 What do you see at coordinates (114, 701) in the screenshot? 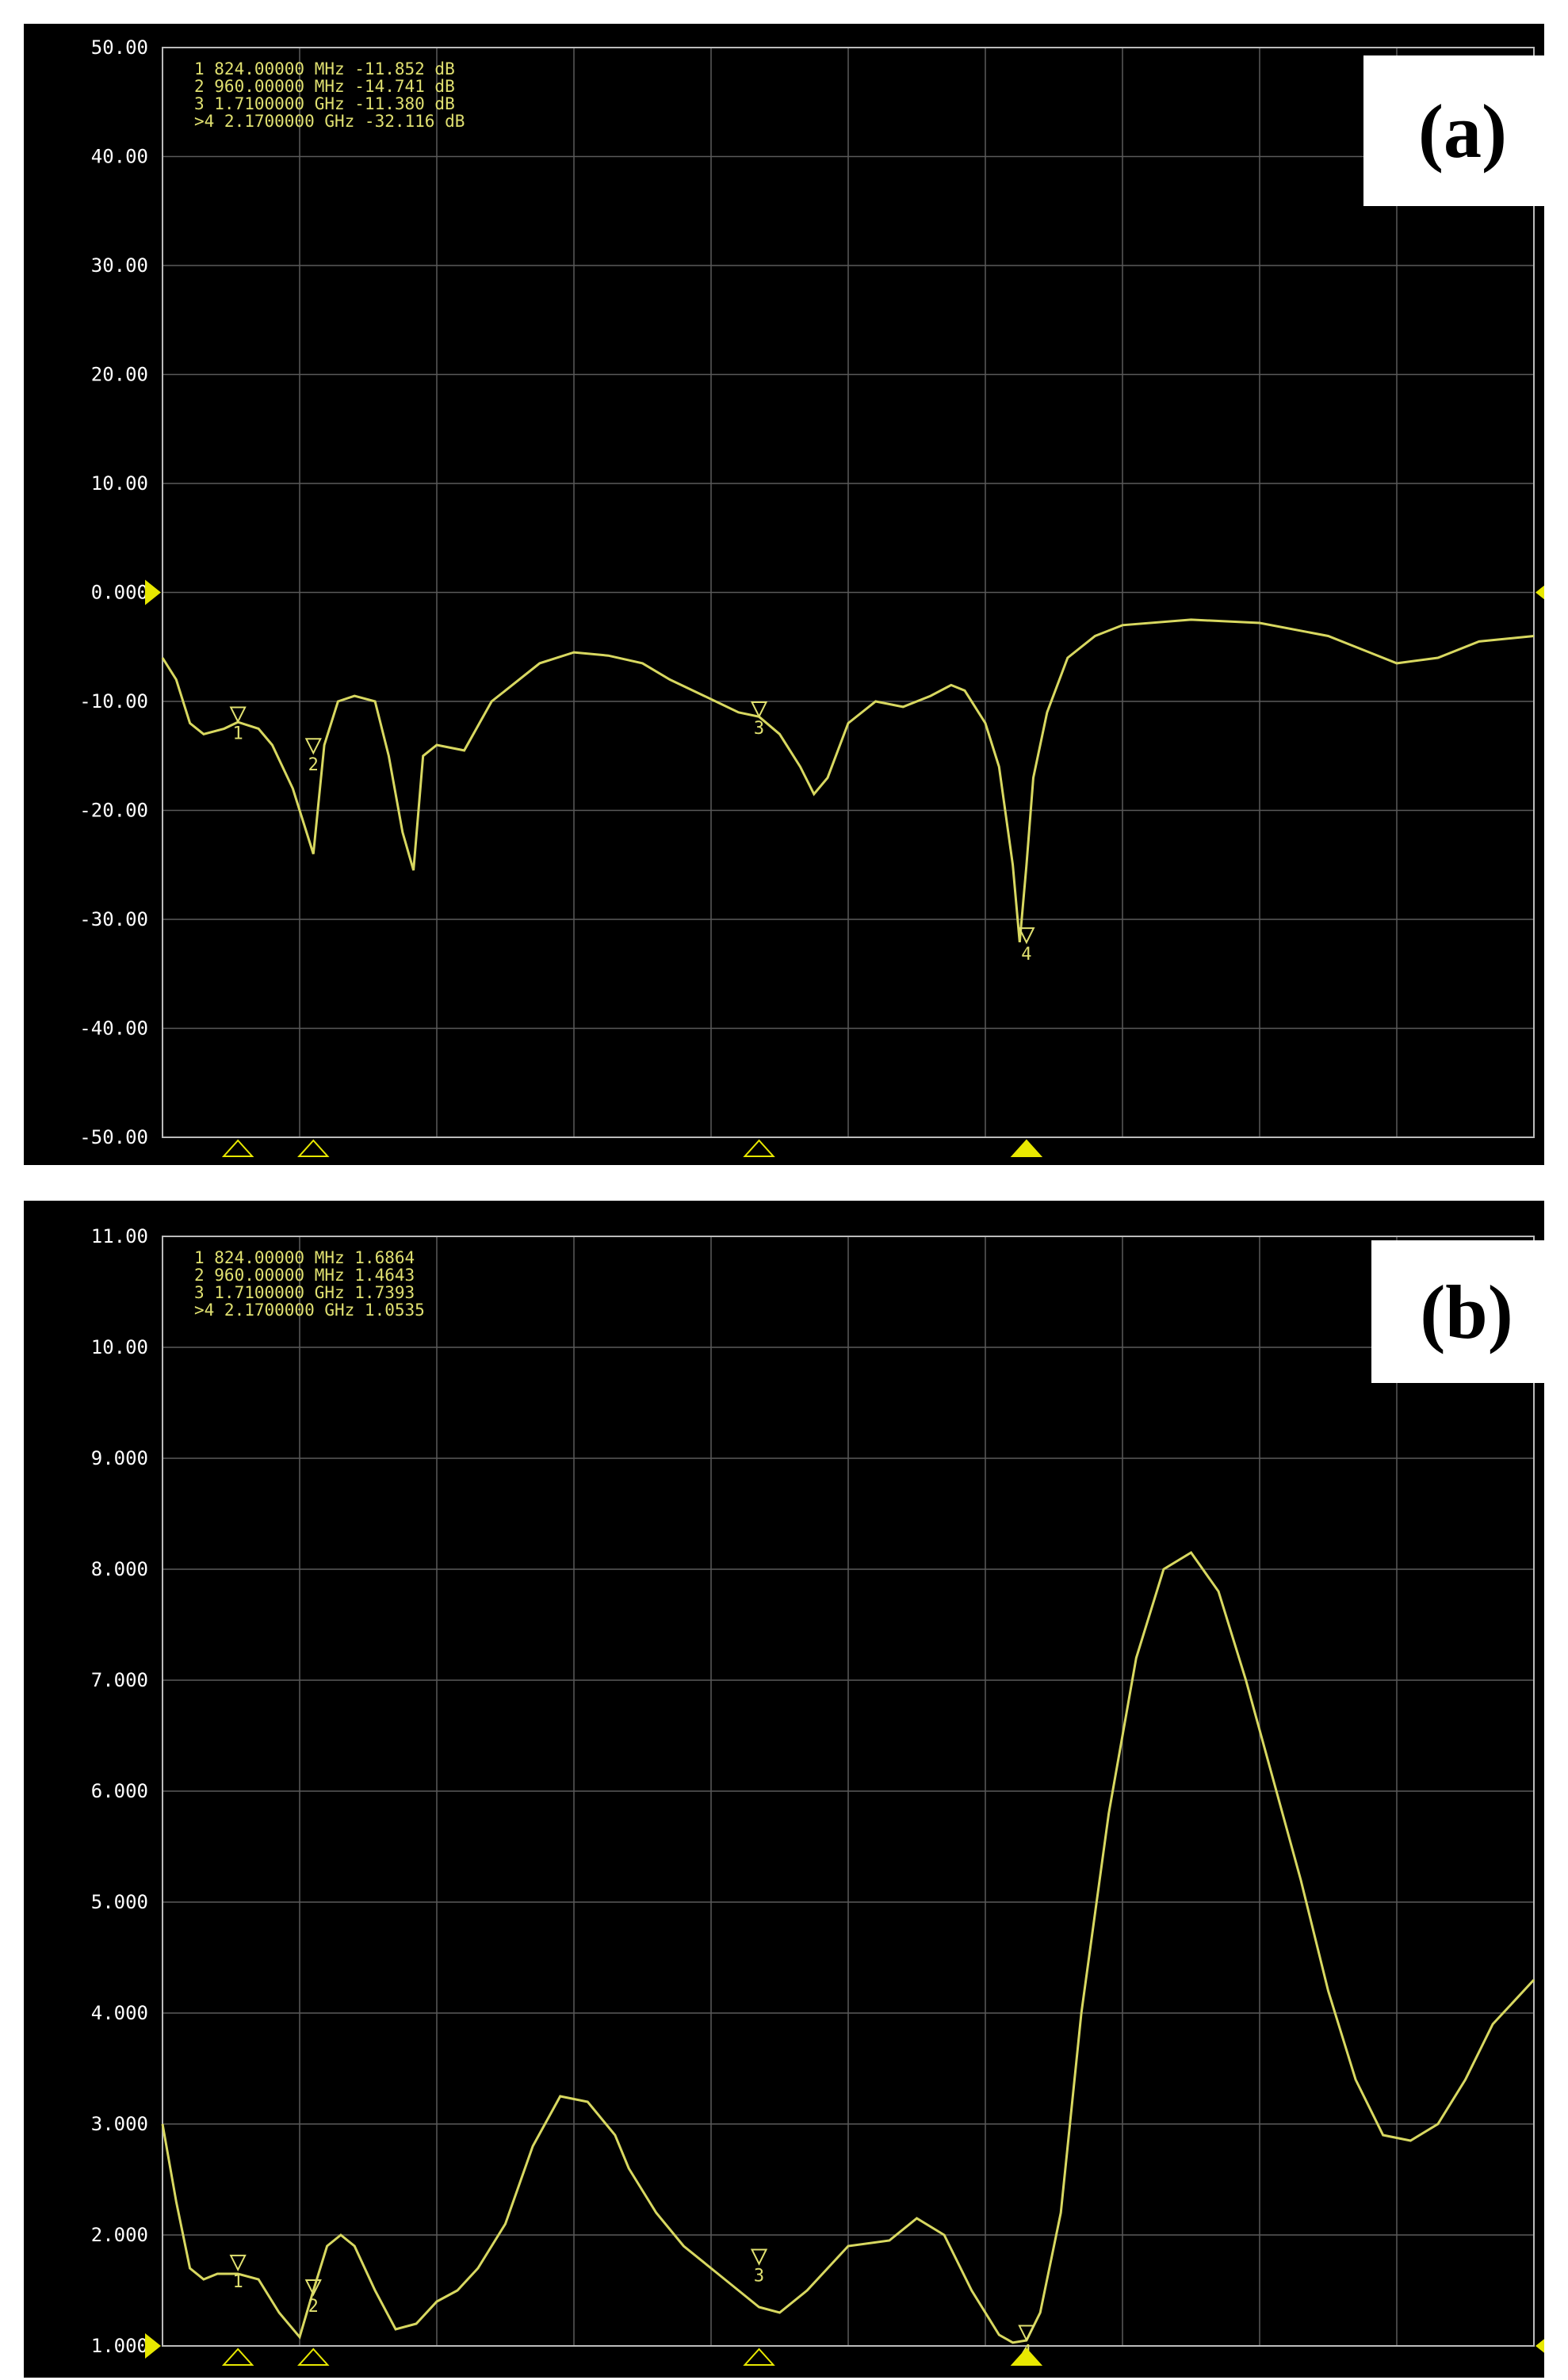
I see `y-tick-label: -10.00` at bounding box center [114, 701].